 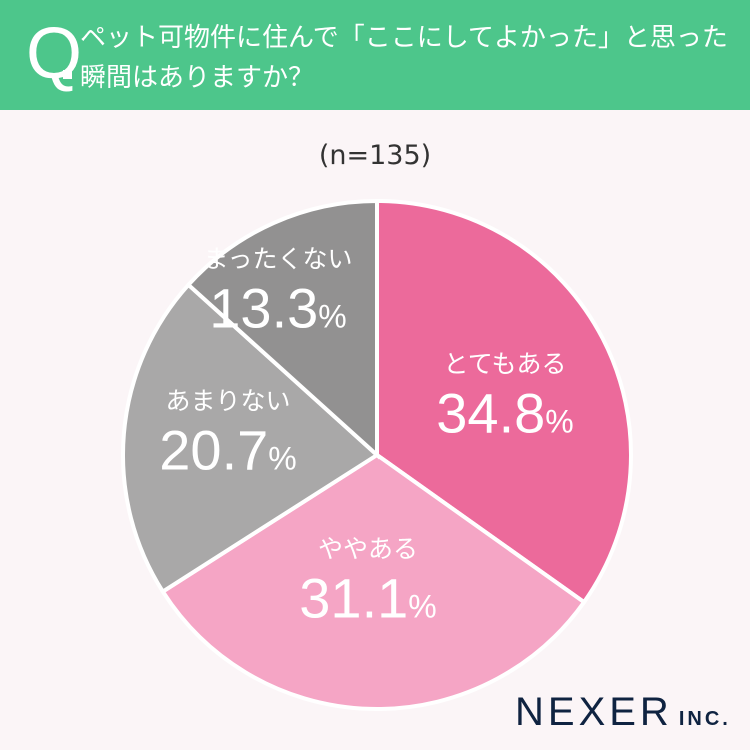 What do you see at coordinates (623, 712) in the screenshot?
I see `nexer-logo: NEXER INC.` at bounding box center [623, 712].